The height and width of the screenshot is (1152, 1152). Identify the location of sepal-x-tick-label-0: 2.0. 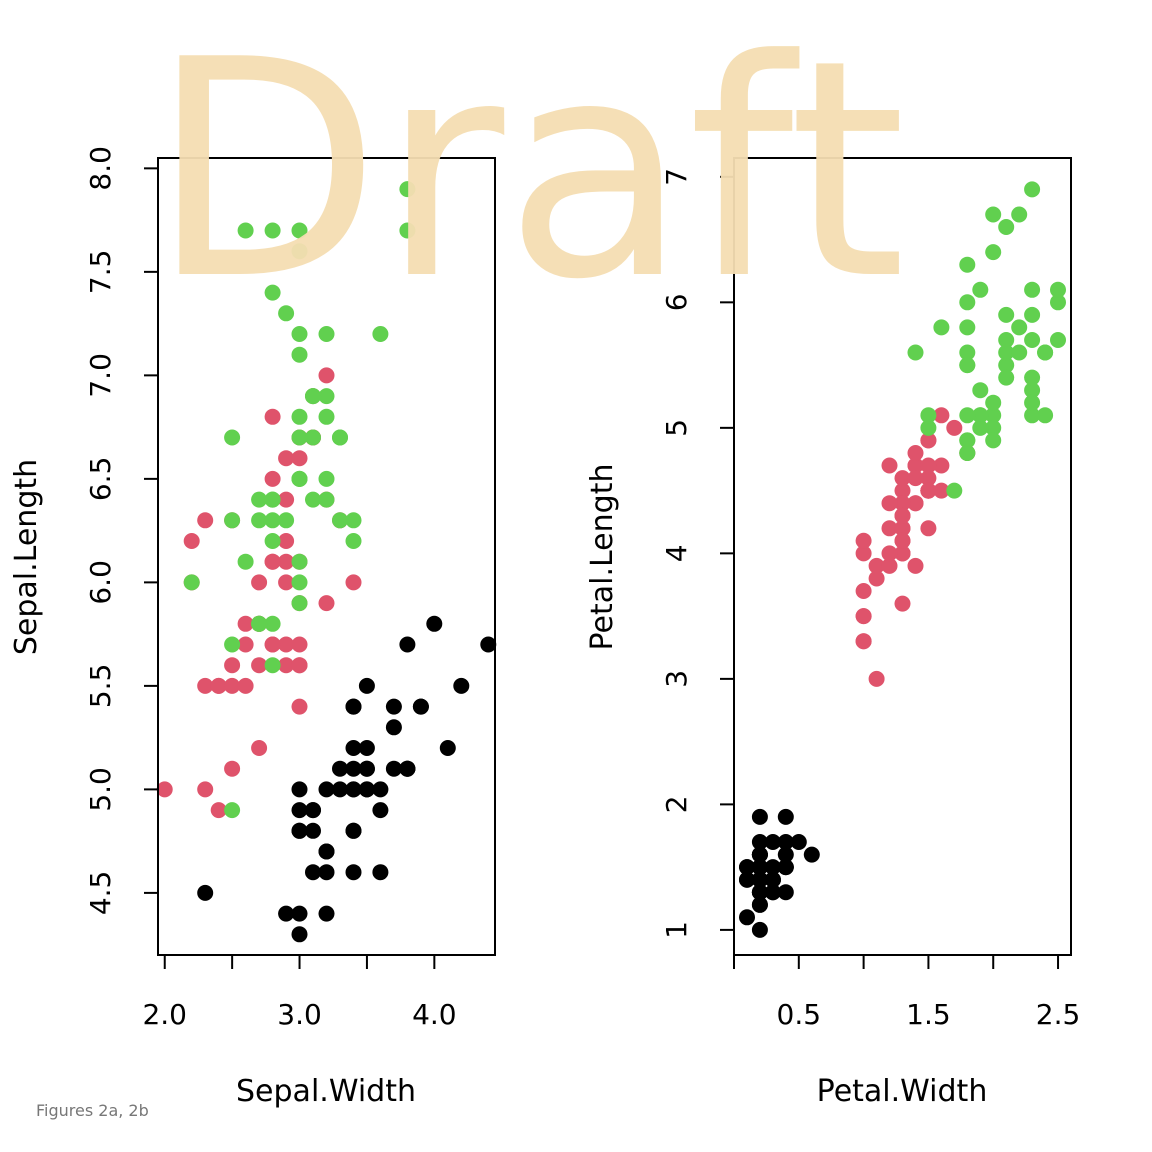
(164, 1014).